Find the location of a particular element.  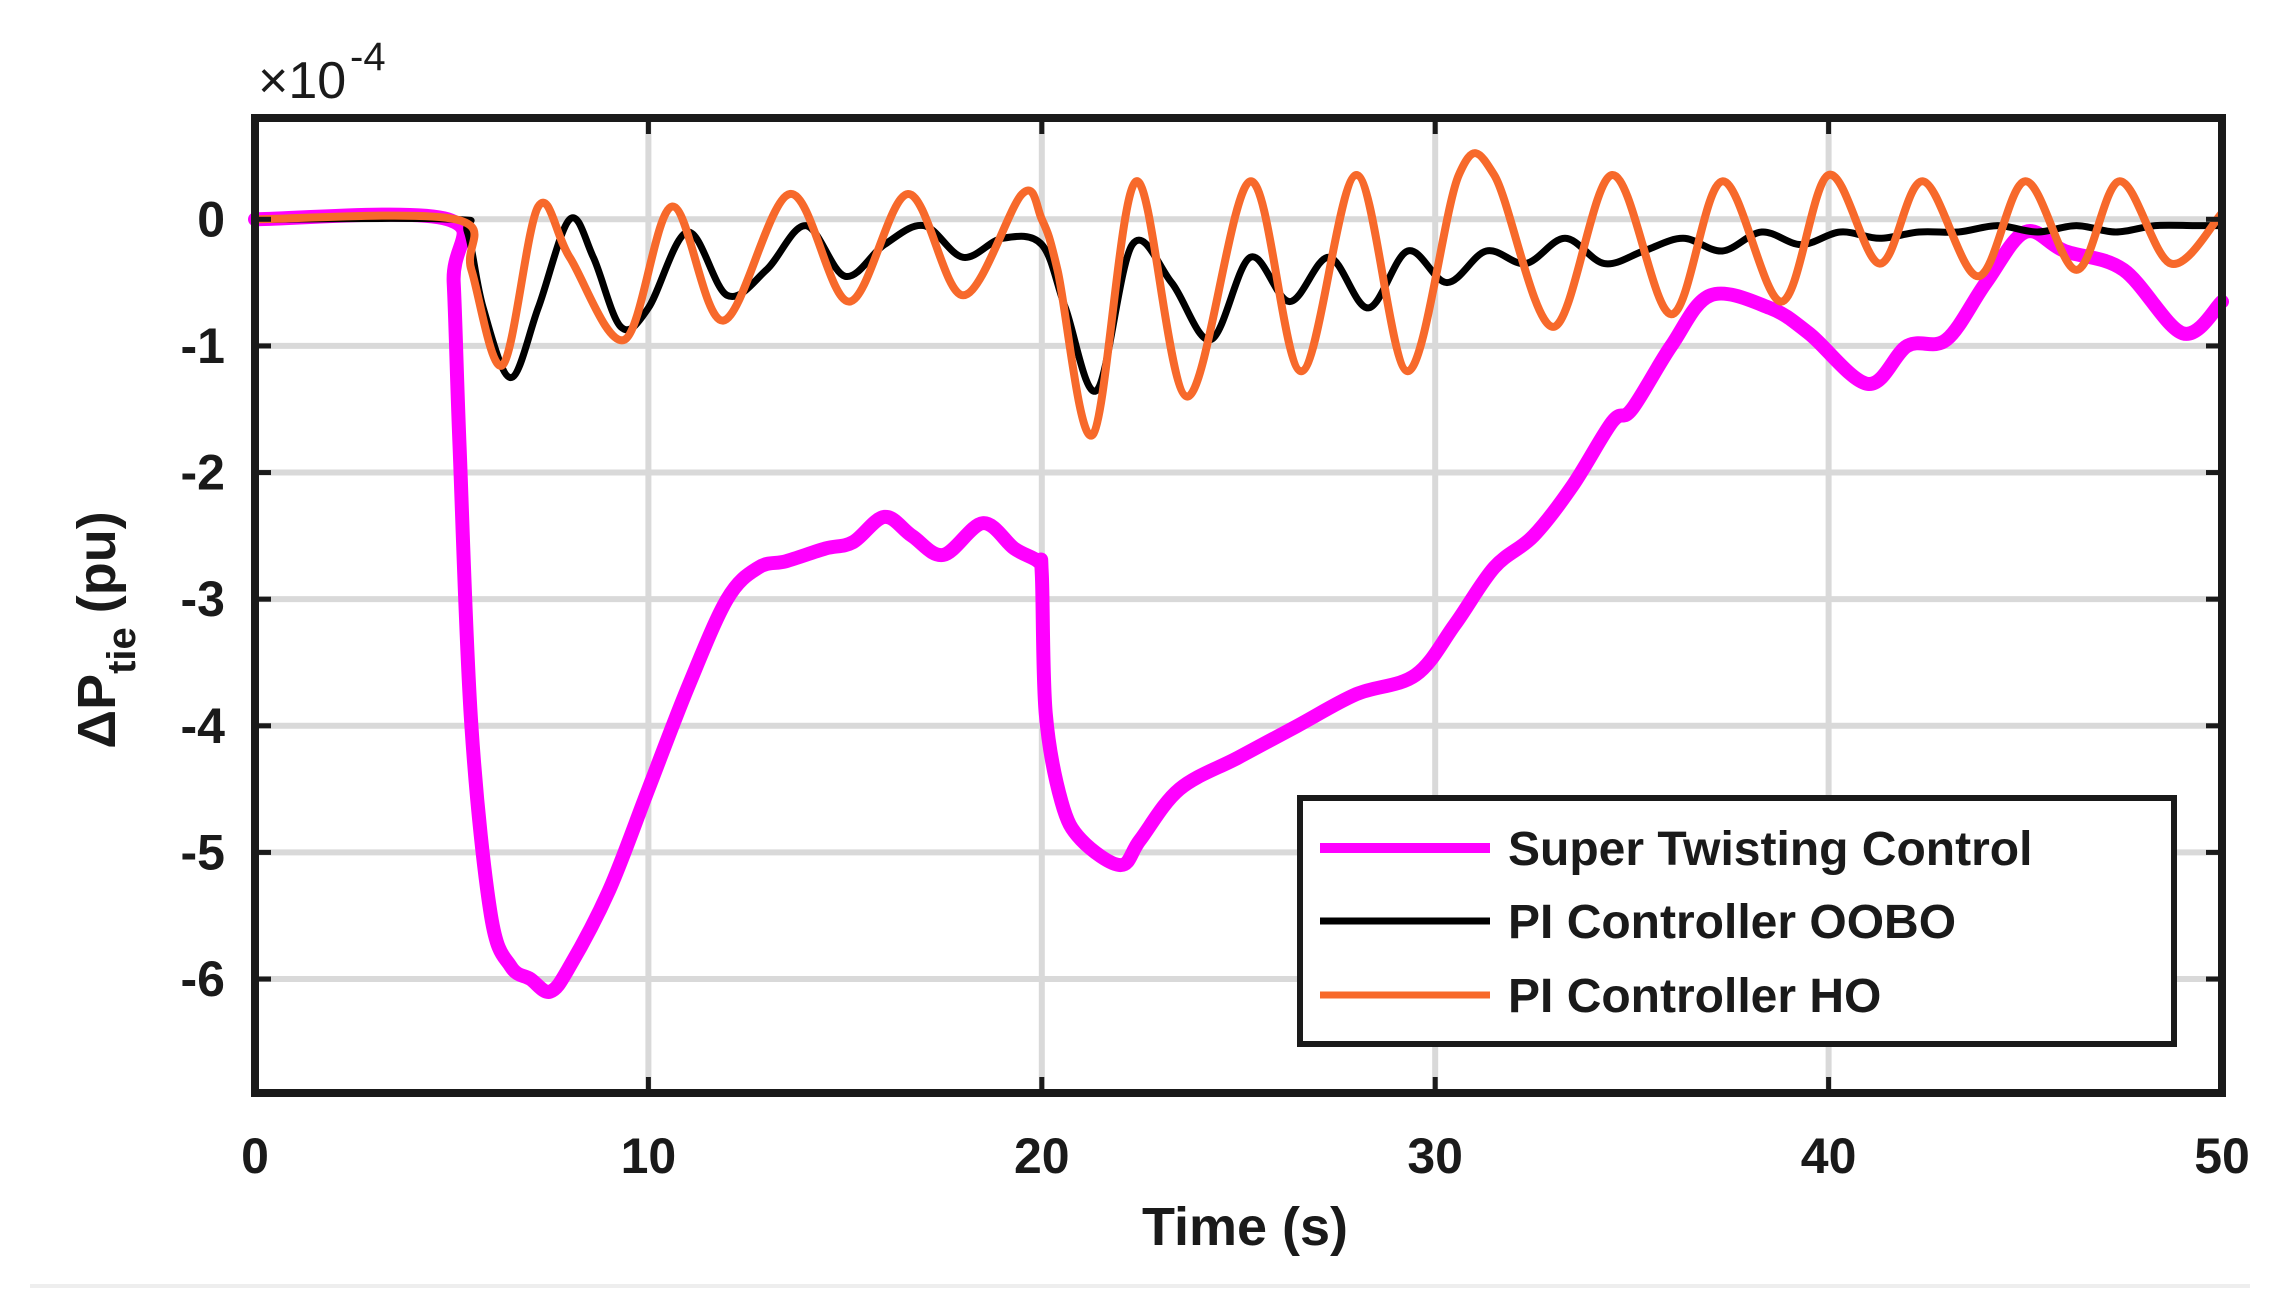

x-tick-label: 0 is located at coordinates (255, 1156).